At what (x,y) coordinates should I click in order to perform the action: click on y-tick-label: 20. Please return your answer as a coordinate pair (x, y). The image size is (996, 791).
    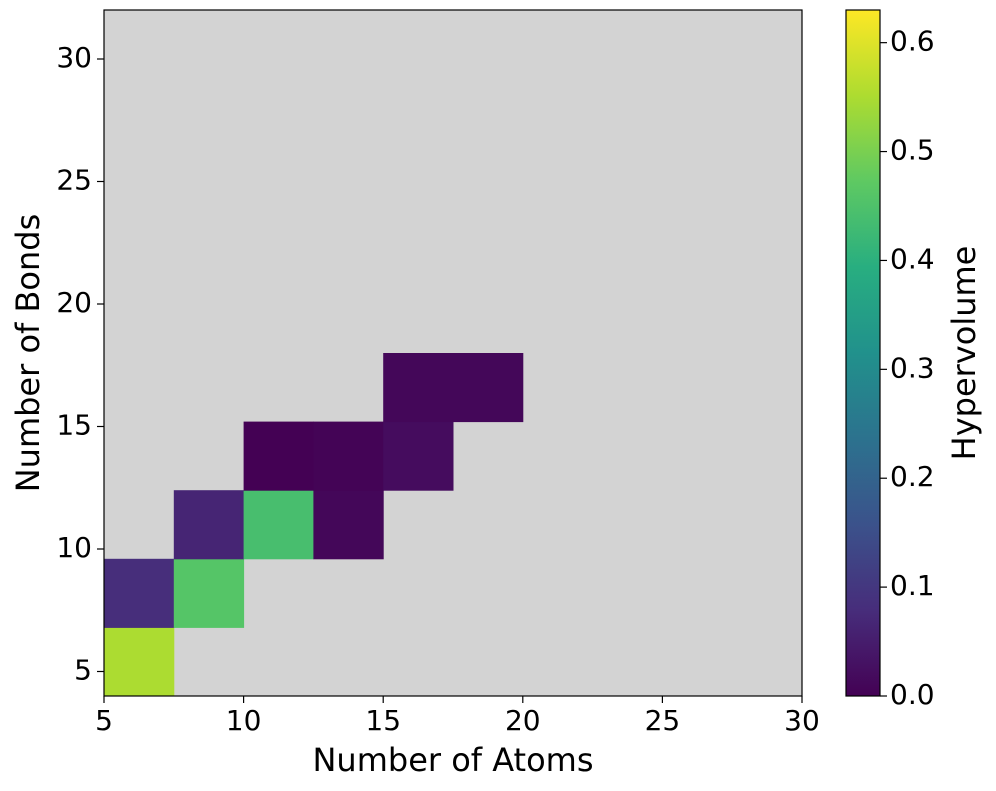
    Looking at the image, I should click on (74, 302).